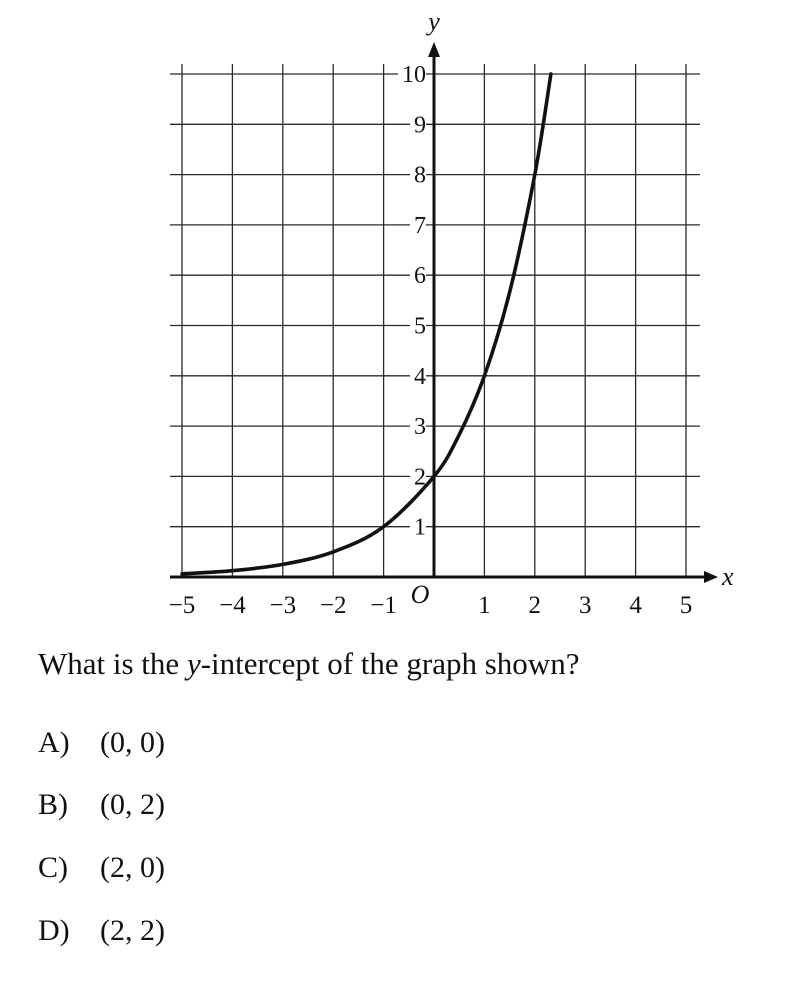 The width and height of the screenshot is (794, 994). I want to click on choice-c: C) (2, 0), so click(101, 868).